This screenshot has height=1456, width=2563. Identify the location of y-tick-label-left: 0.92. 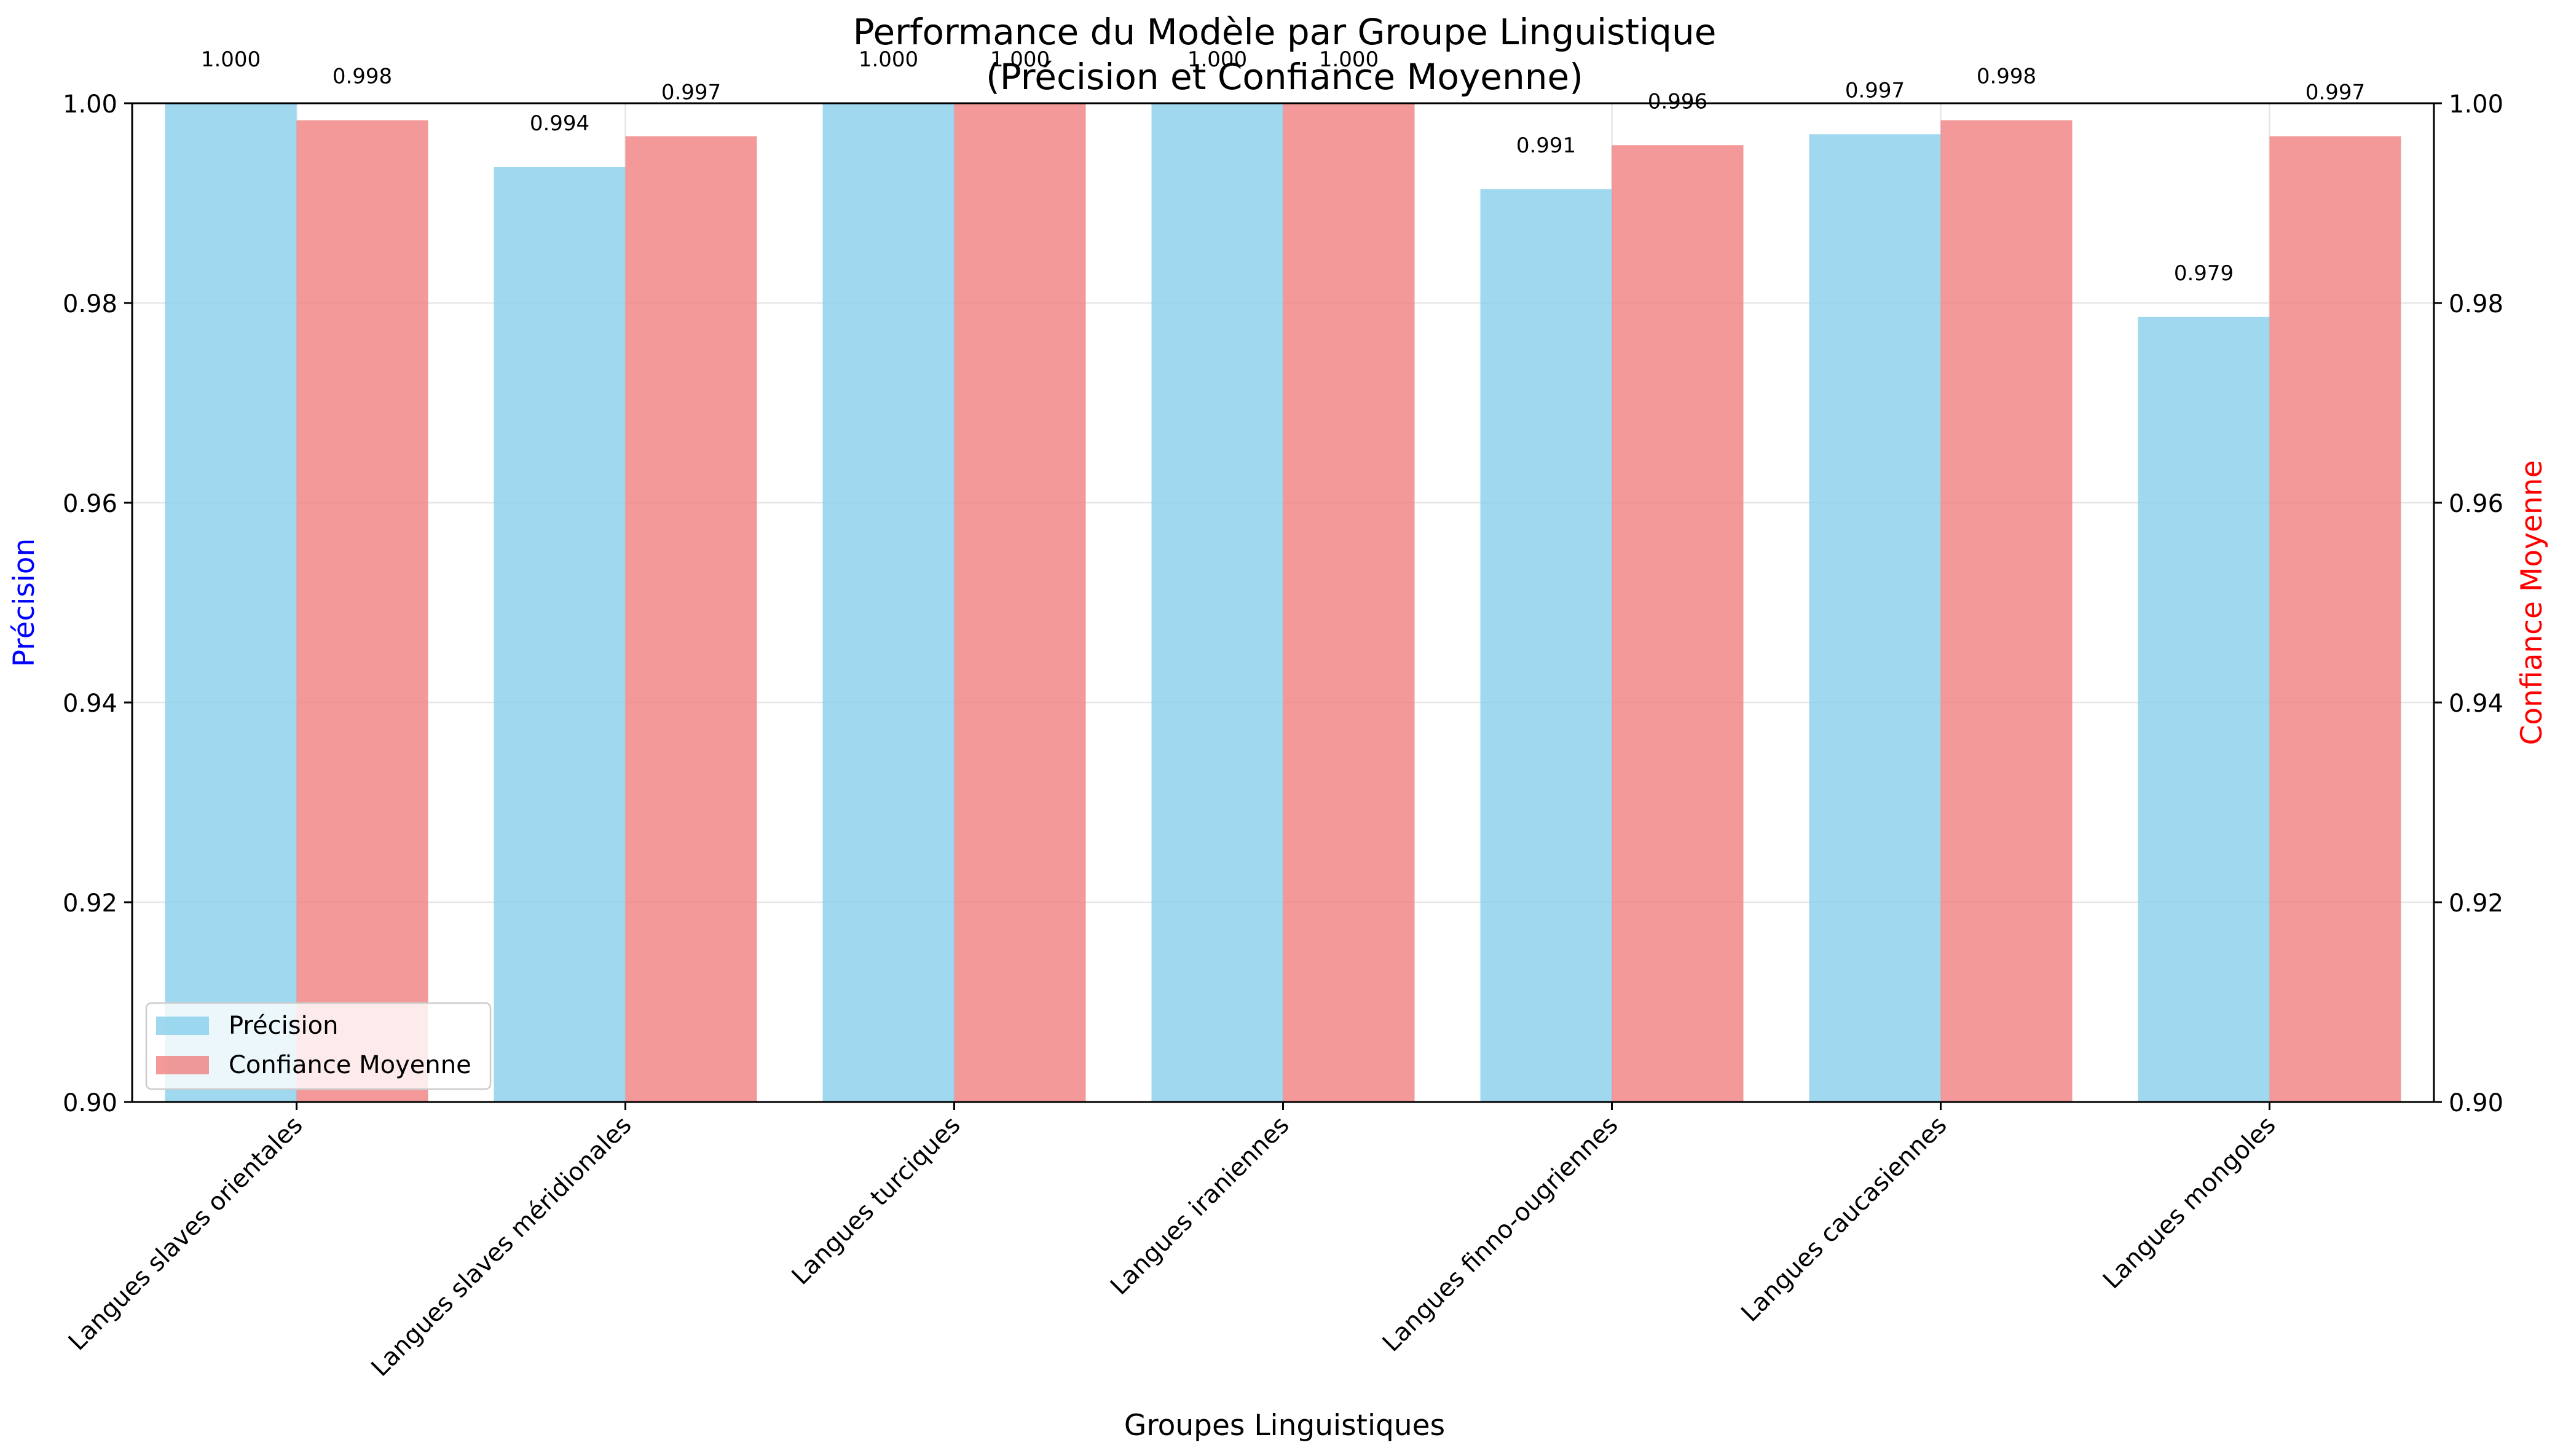
(90, 903).